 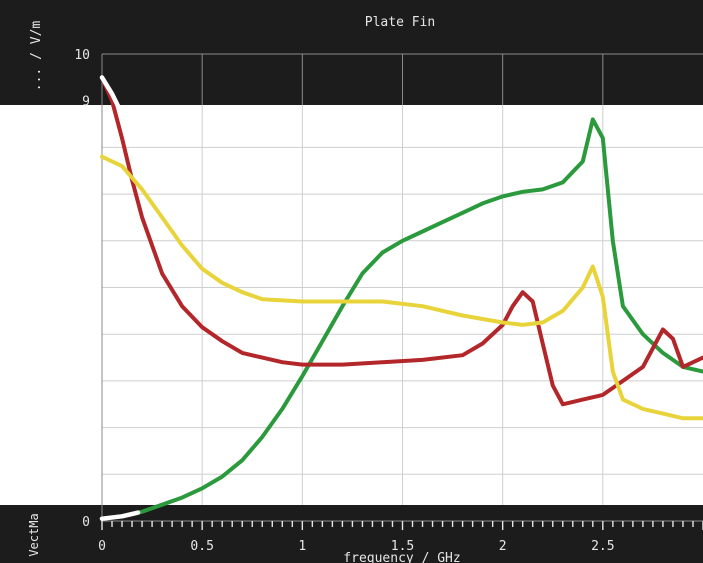 I want to click on y-axis-label: ... / V/m, so click(x=36, y=56).